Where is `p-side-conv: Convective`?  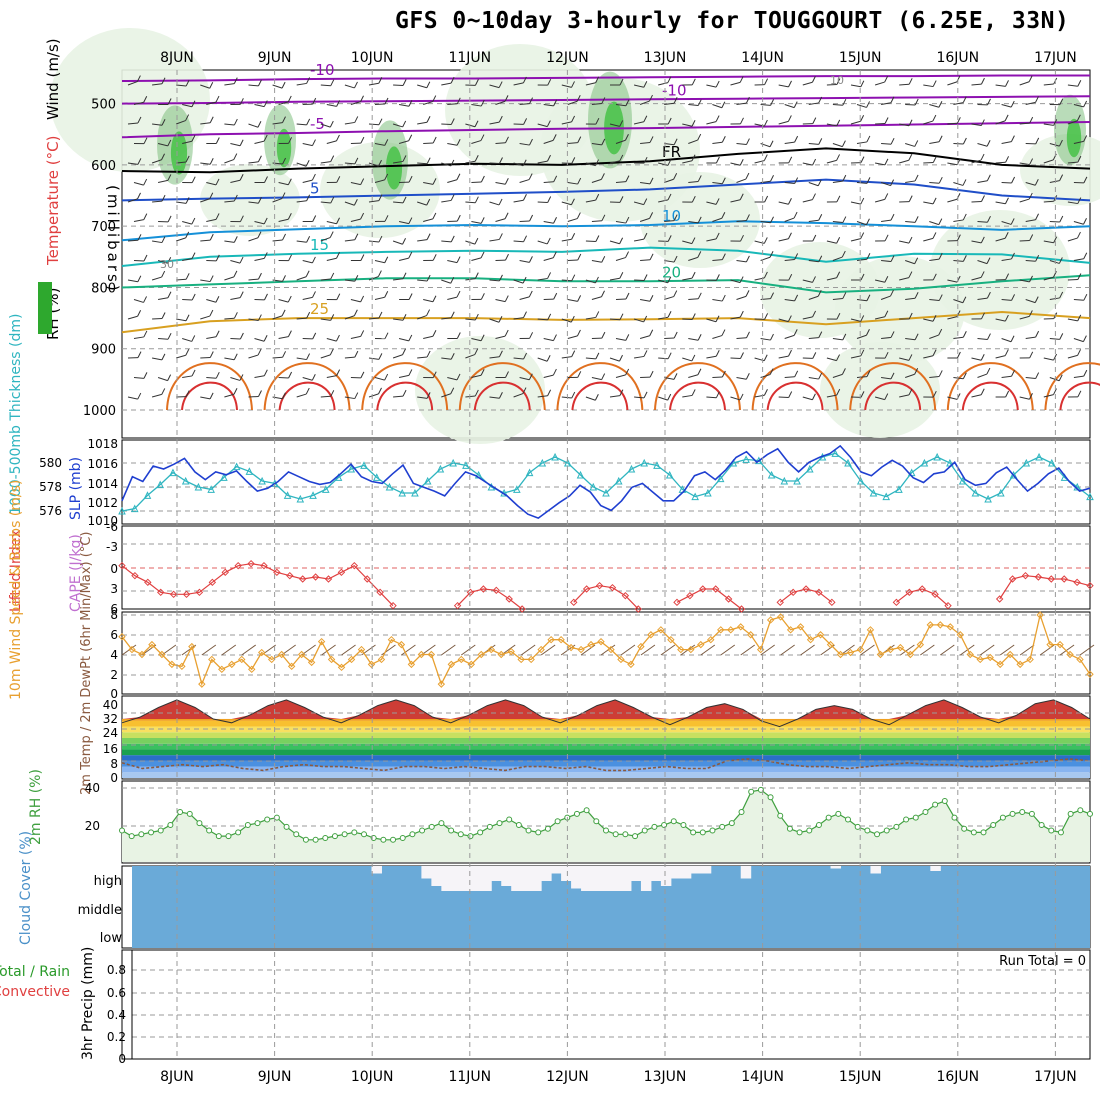 p-side-conv: Convective is located at coordinates (35, 992).